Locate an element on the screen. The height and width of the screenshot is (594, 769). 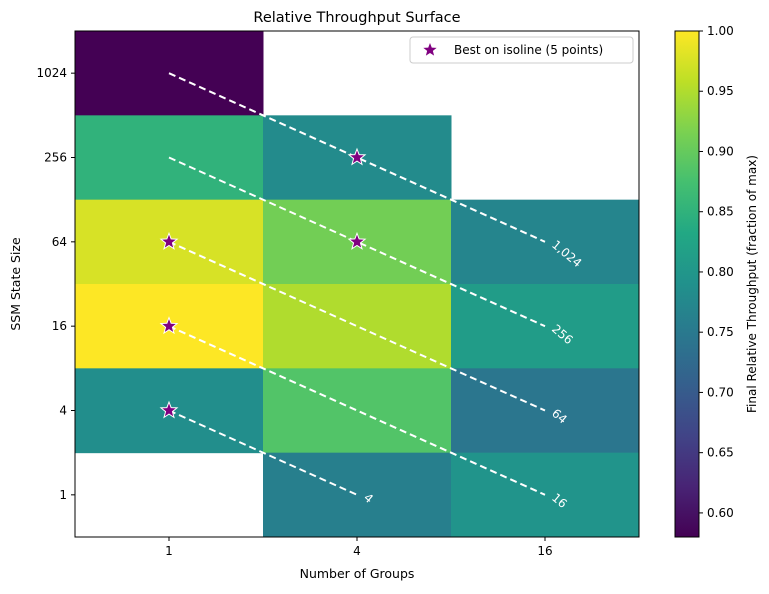
legend-box is located at coordinates (521, 50).